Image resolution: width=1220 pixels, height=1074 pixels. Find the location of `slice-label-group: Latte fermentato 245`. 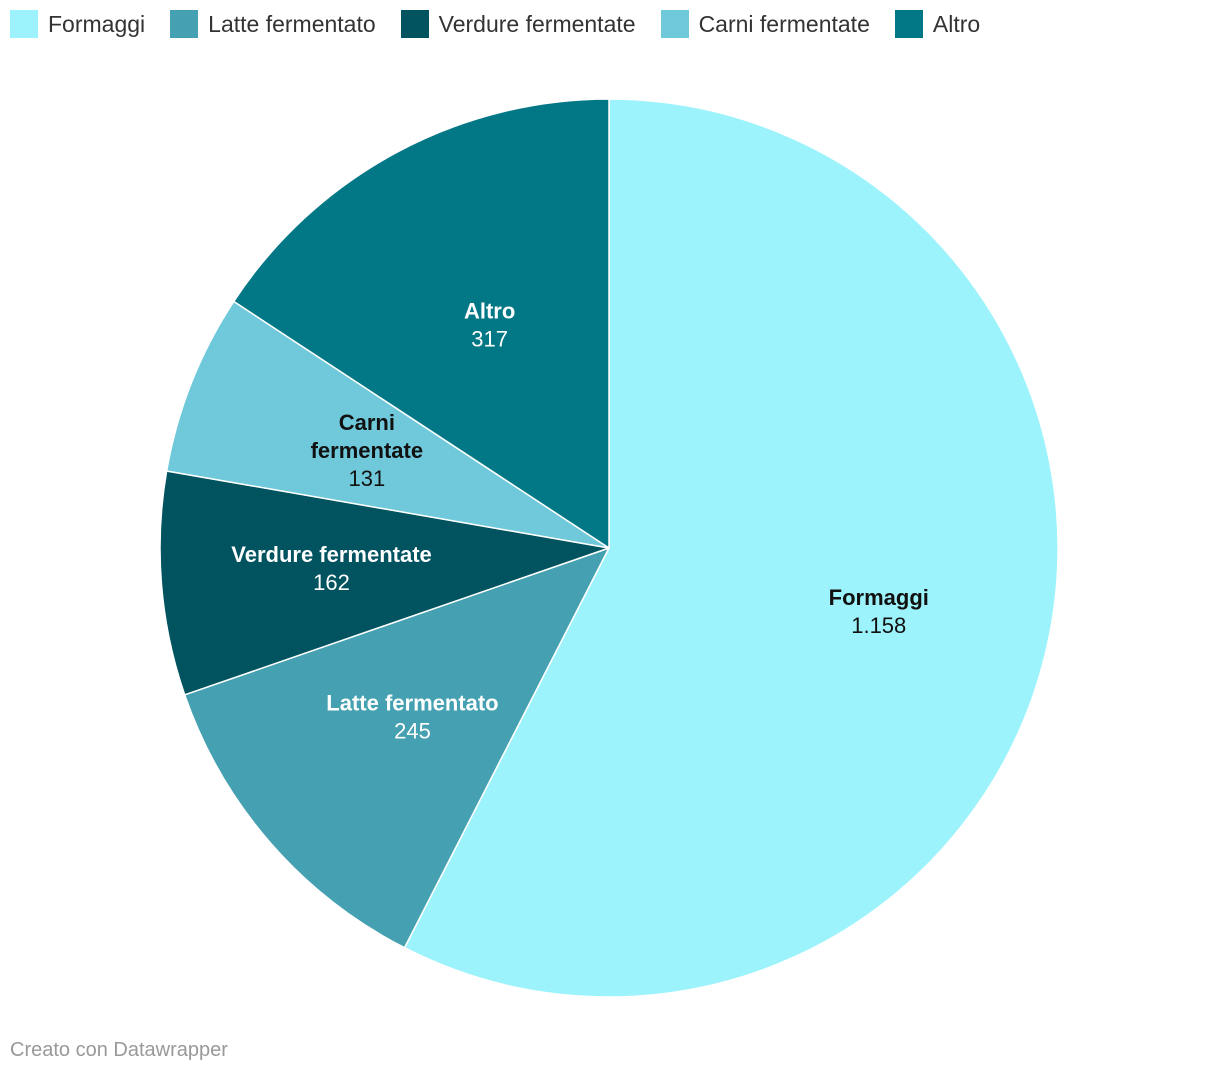

slice-label-group: Latte fermentato 245 is located at coordinates (412, 717).